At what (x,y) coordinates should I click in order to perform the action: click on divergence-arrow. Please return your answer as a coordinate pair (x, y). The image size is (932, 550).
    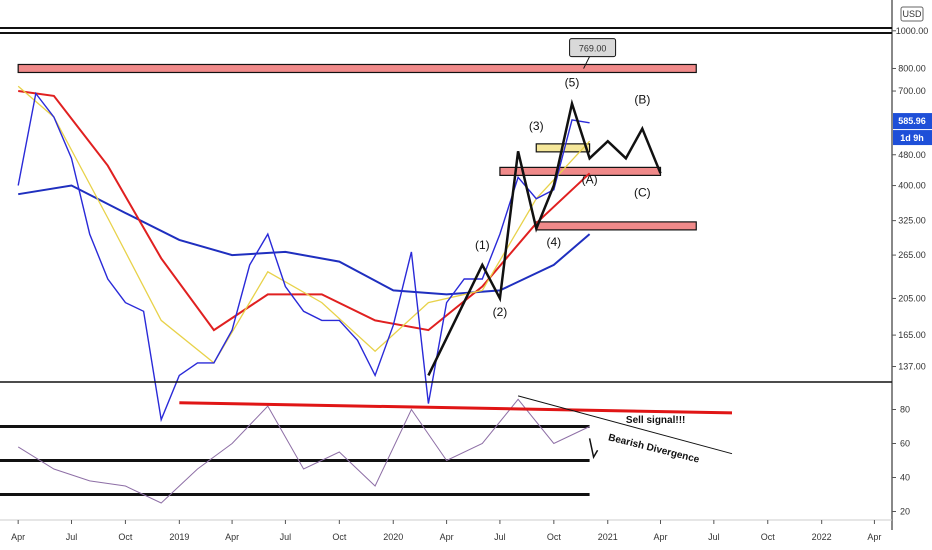
    Looking at the image, I should click on (593, 449).